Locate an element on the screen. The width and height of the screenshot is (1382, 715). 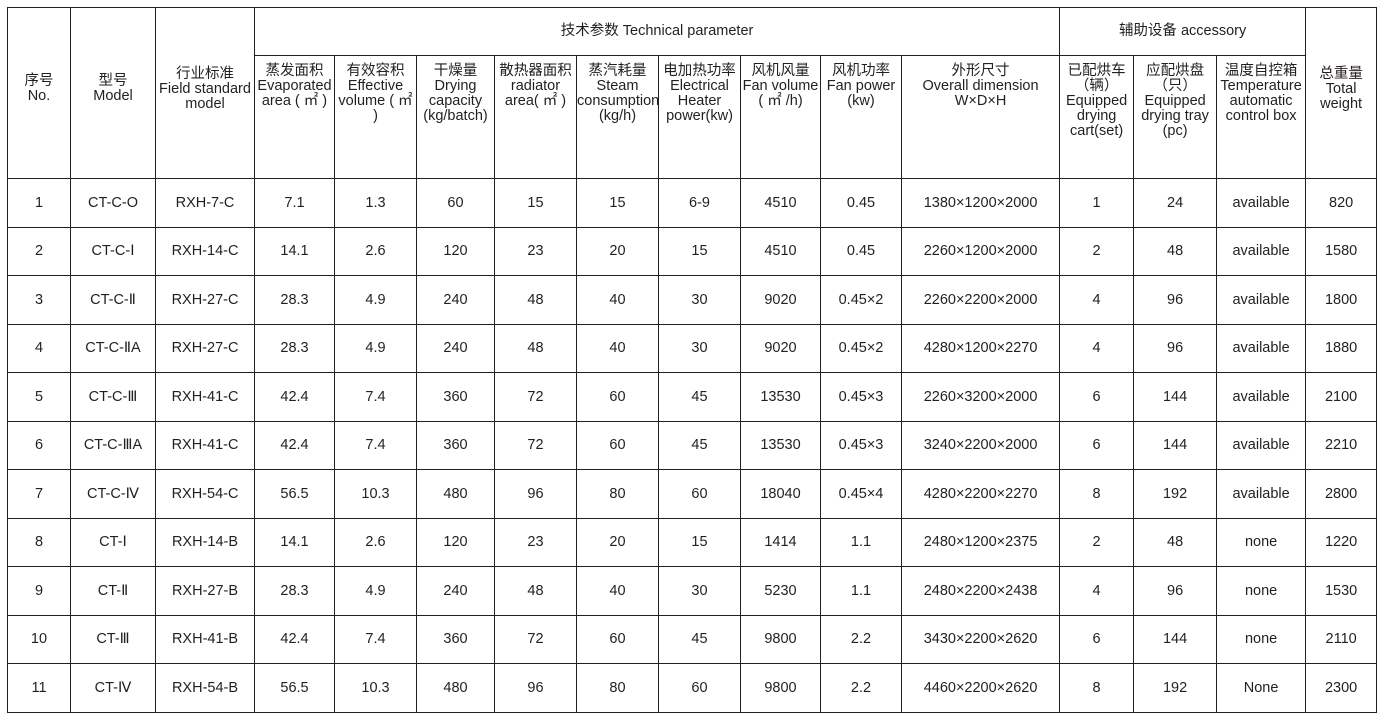
table-cell: 4510 is located at coordinates (780, 203).